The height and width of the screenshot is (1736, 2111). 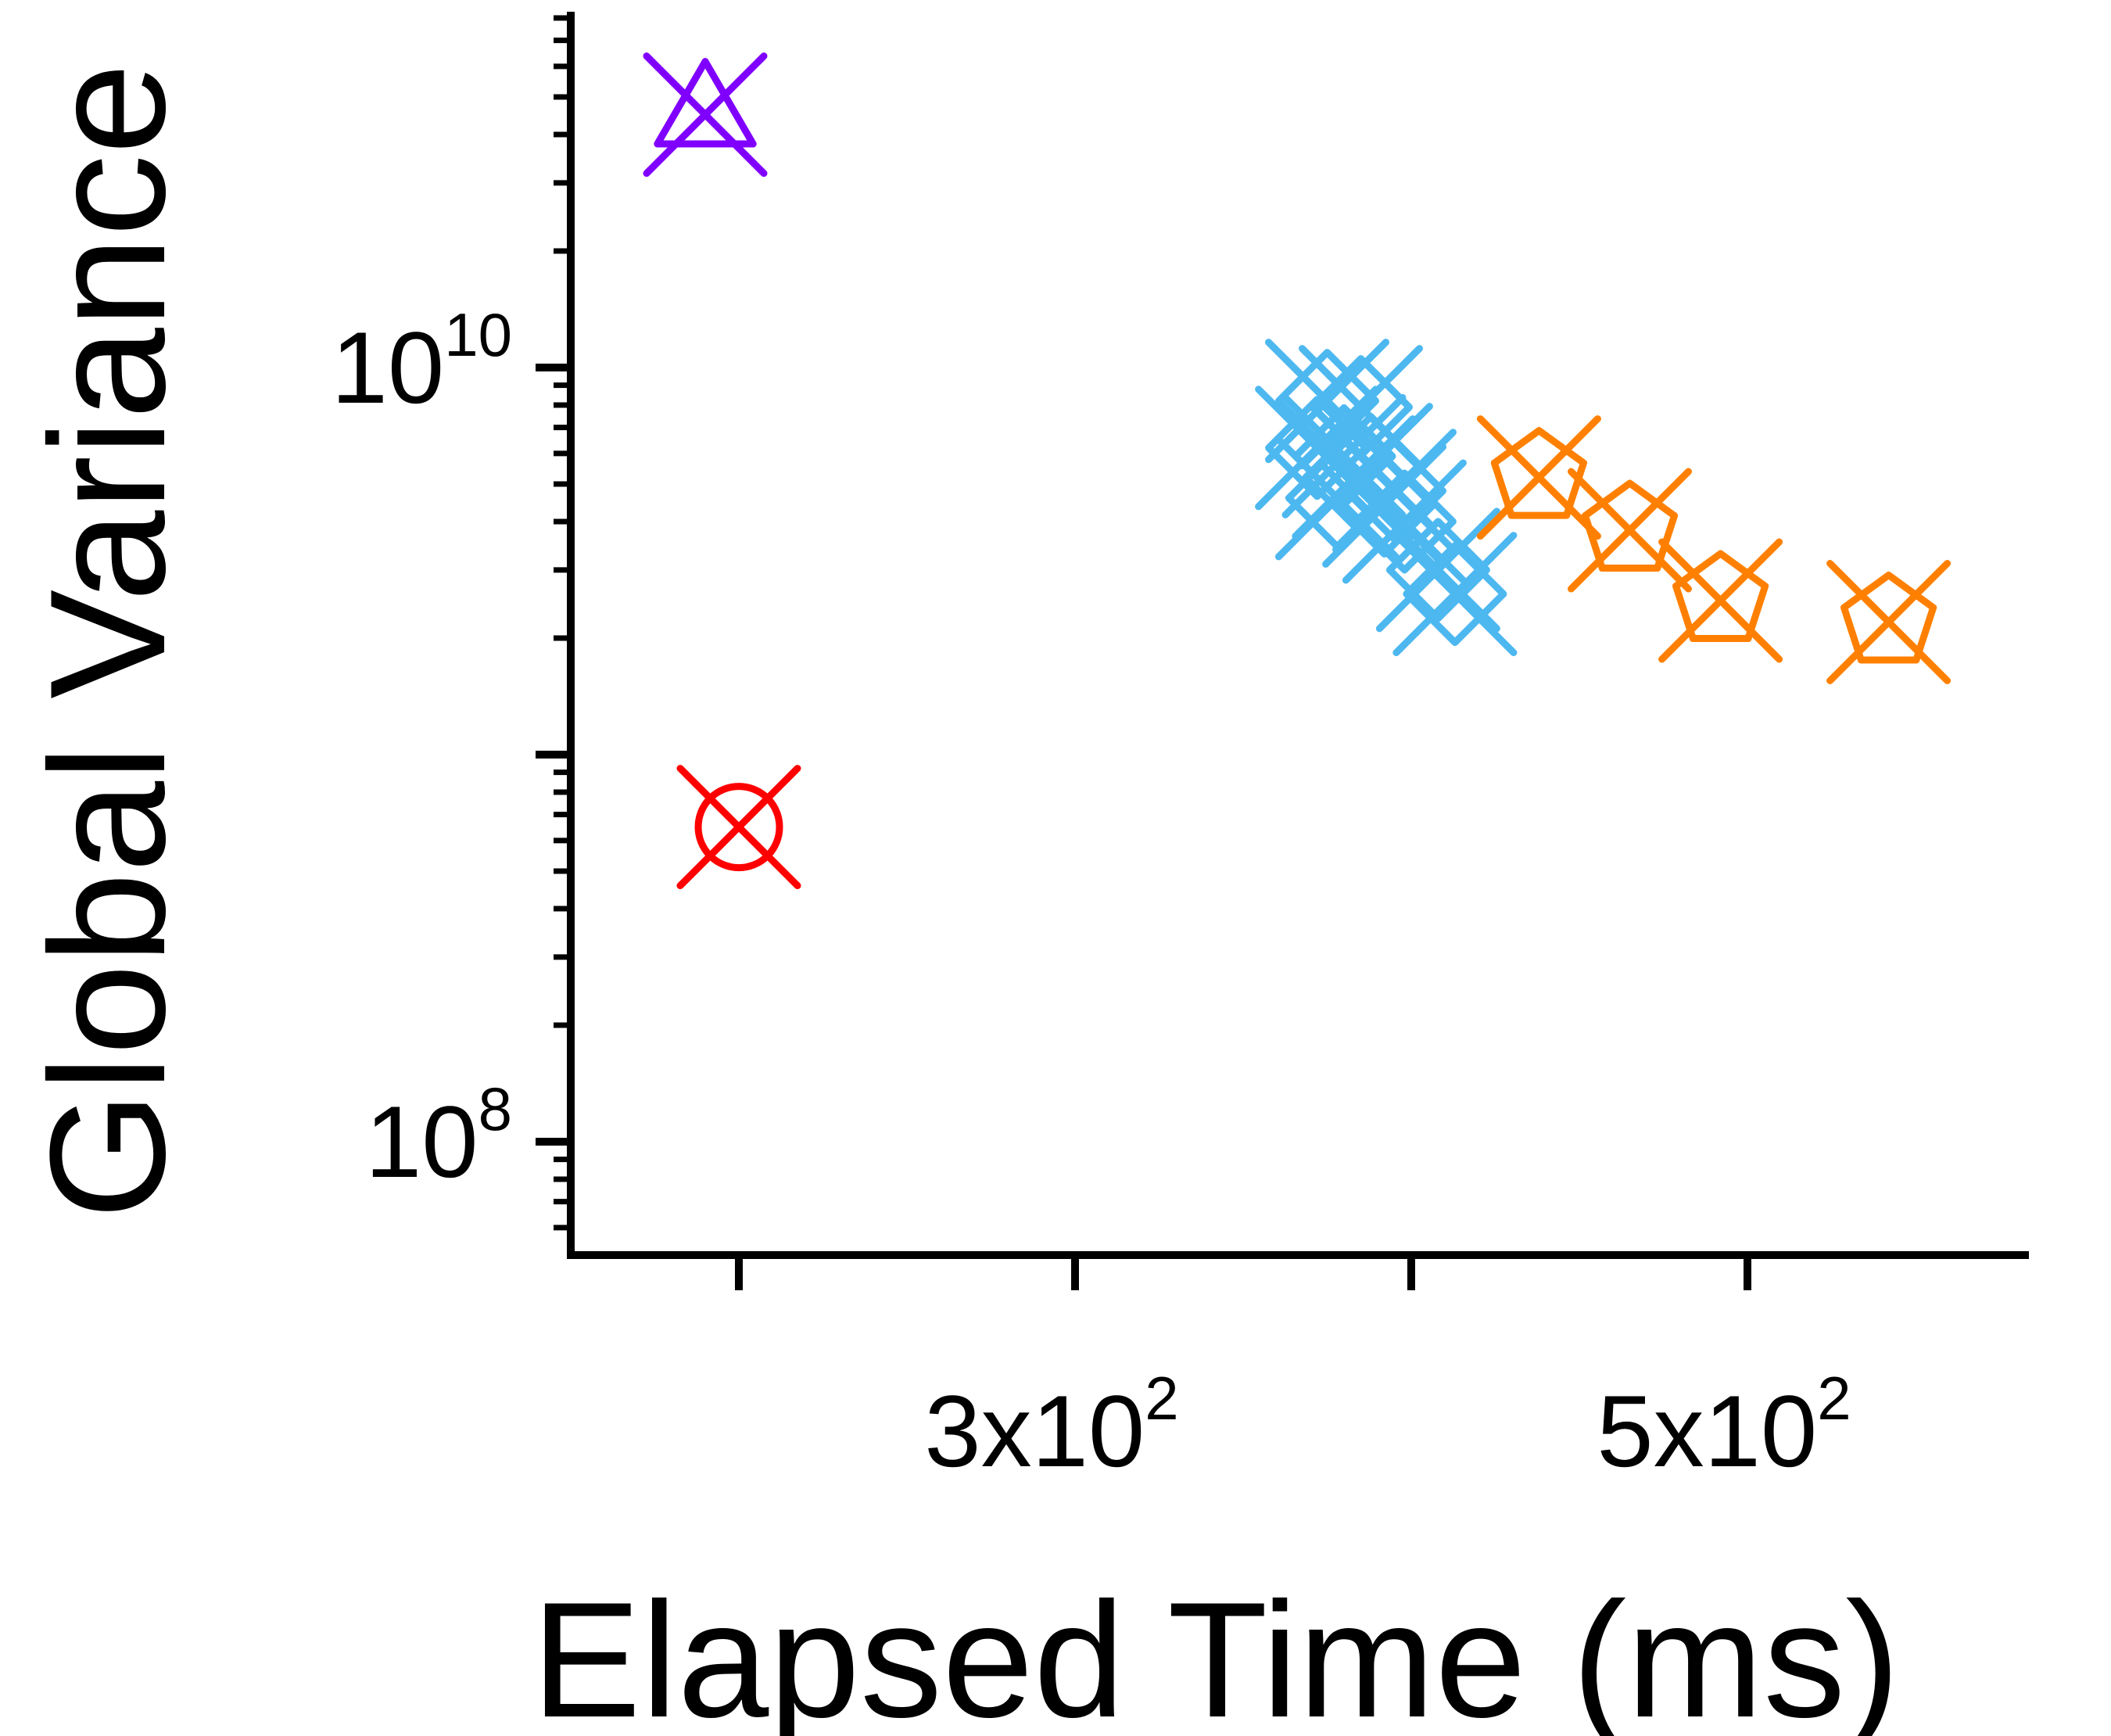 I want to click on marker-circle, so click(x=738, y=827).